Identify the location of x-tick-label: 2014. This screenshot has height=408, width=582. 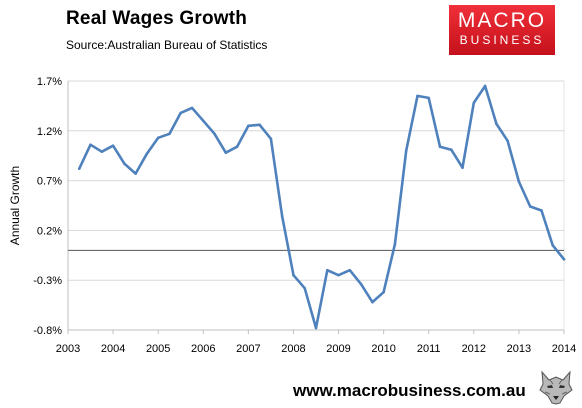
(564, 349).